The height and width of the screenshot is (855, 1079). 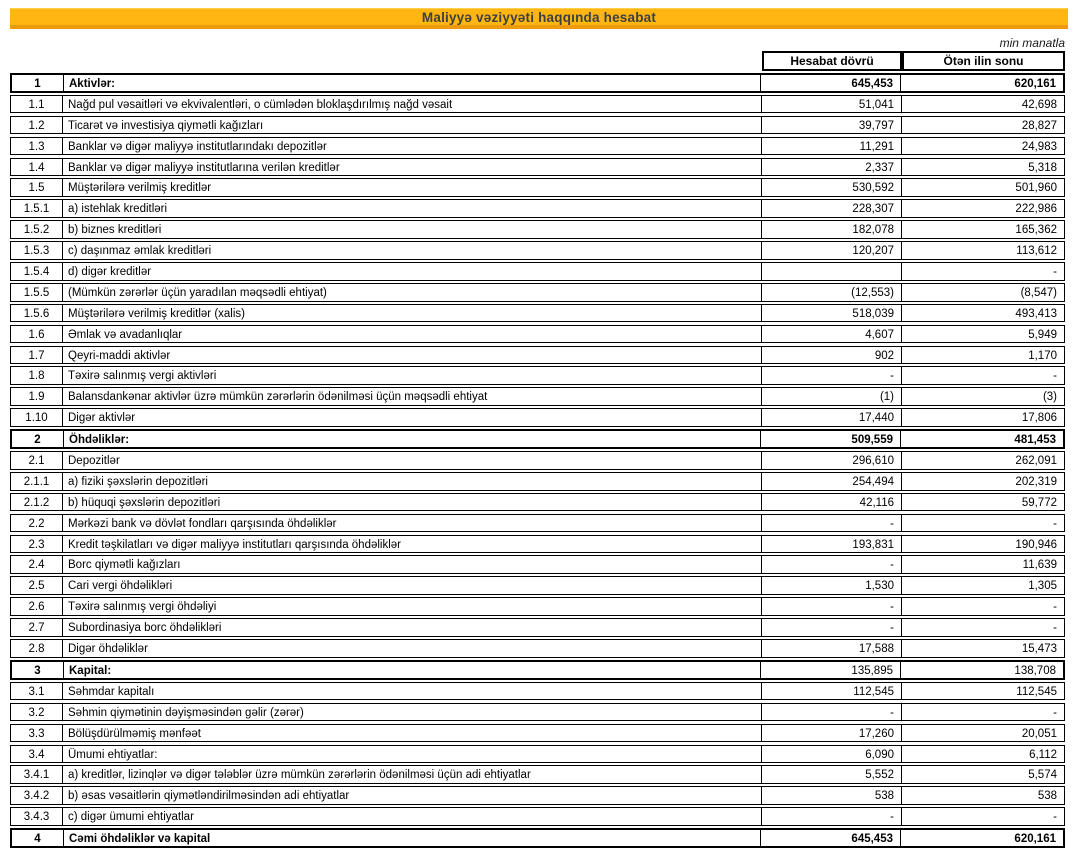 What do you see at coordinates (537, 669) in the screenshot?
I see `table-row: 3 Kapital: 135,895 138,708` at bounding box center [537, 669].